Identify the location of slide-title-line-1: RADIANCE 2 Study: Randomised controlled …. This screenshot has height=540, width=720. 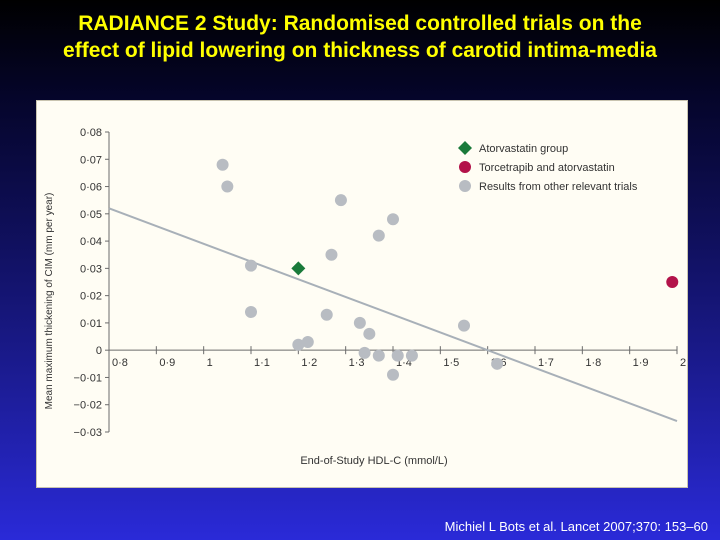
(360, 23).